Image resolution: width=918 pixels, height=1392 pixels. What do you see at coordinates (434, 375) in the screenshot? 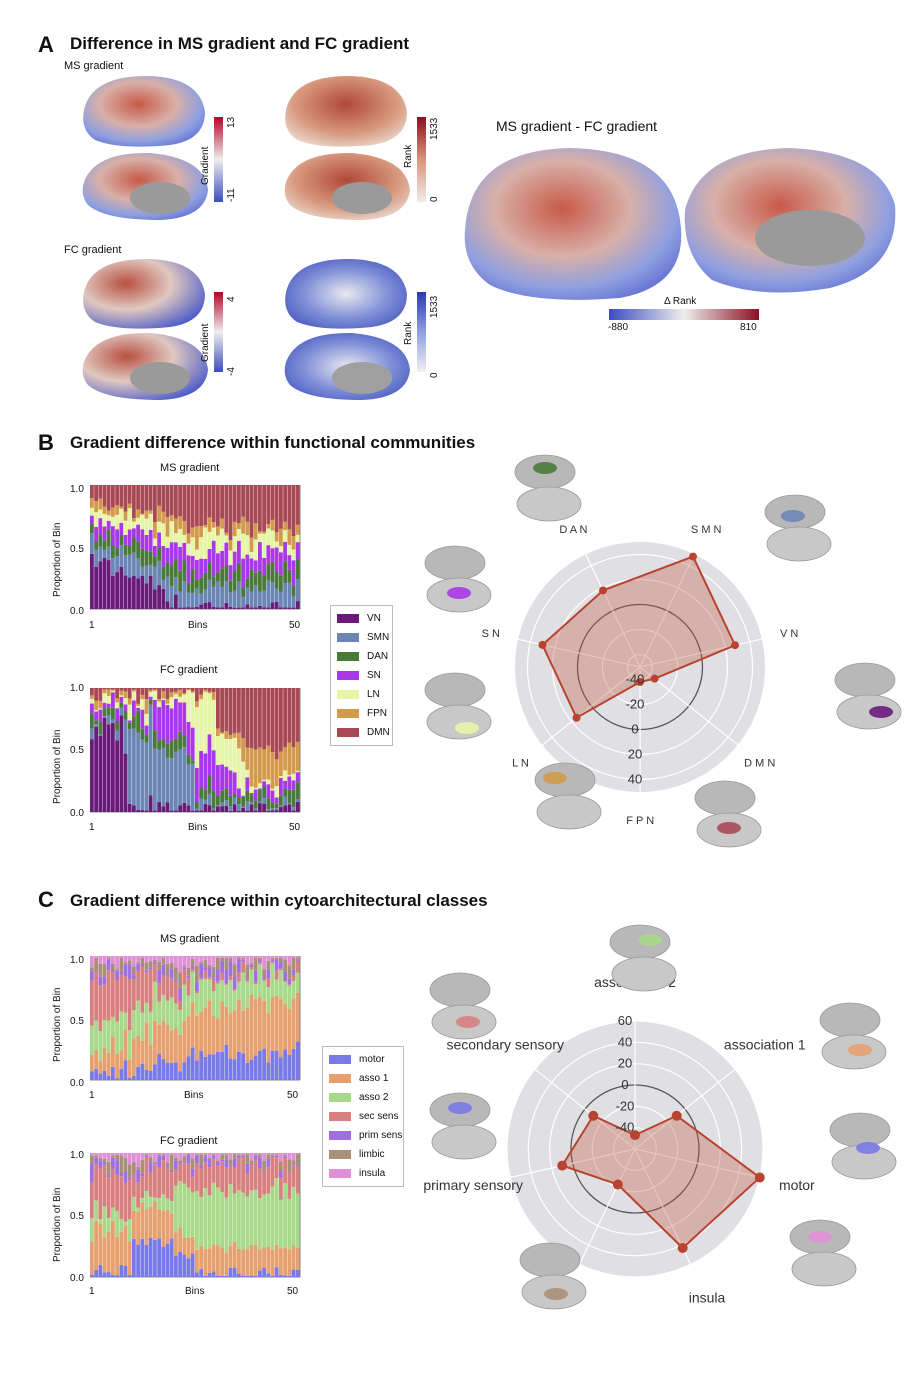
I see `fc-cbar-rank-min: 0` at bounding box center [434, 375].